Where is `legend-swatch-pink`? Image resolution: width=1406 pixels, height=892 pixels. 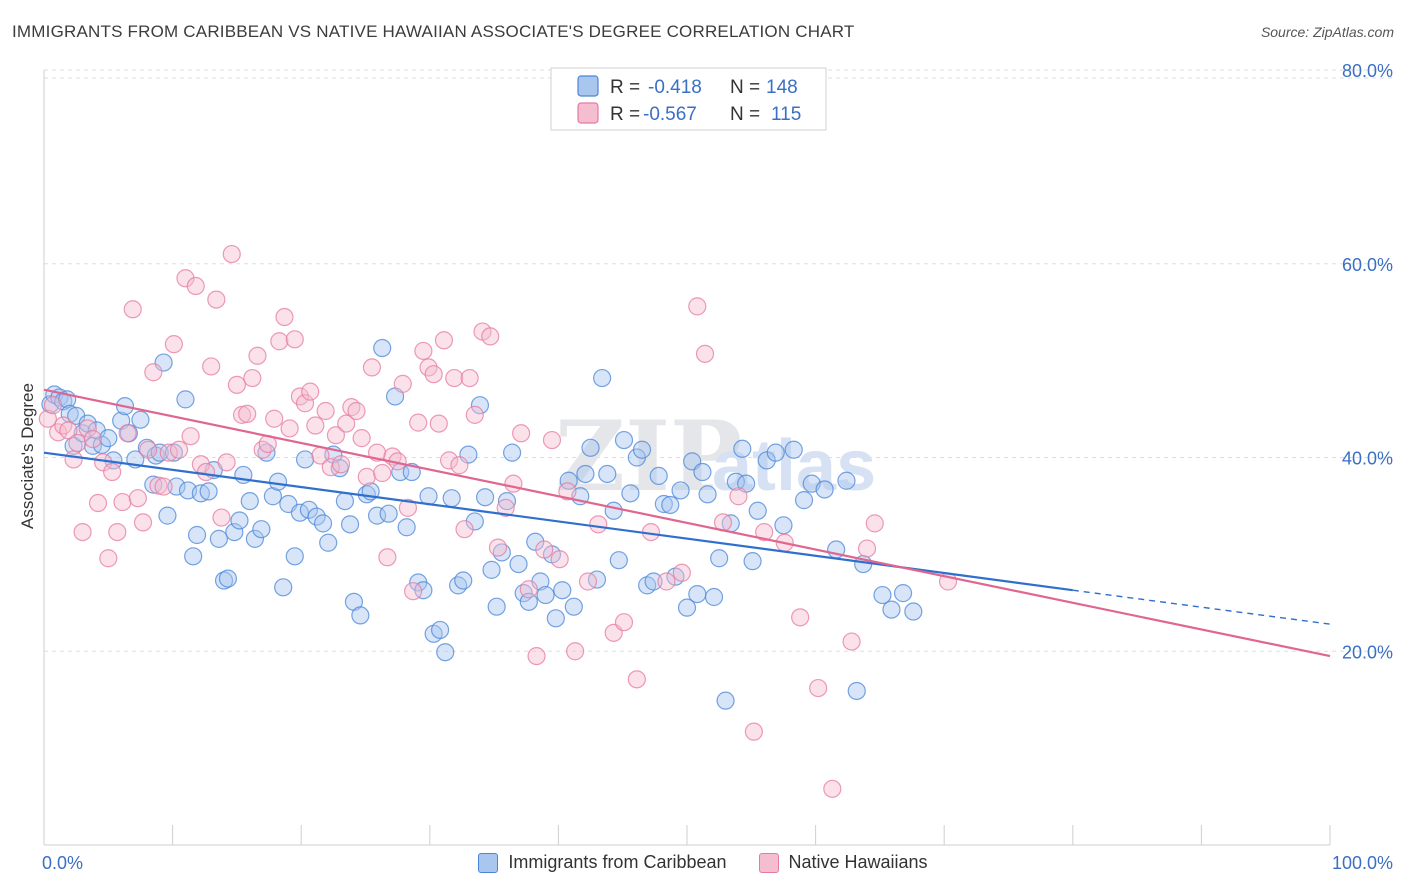 legend-swatch-pink is located at coordinates (588, 113).